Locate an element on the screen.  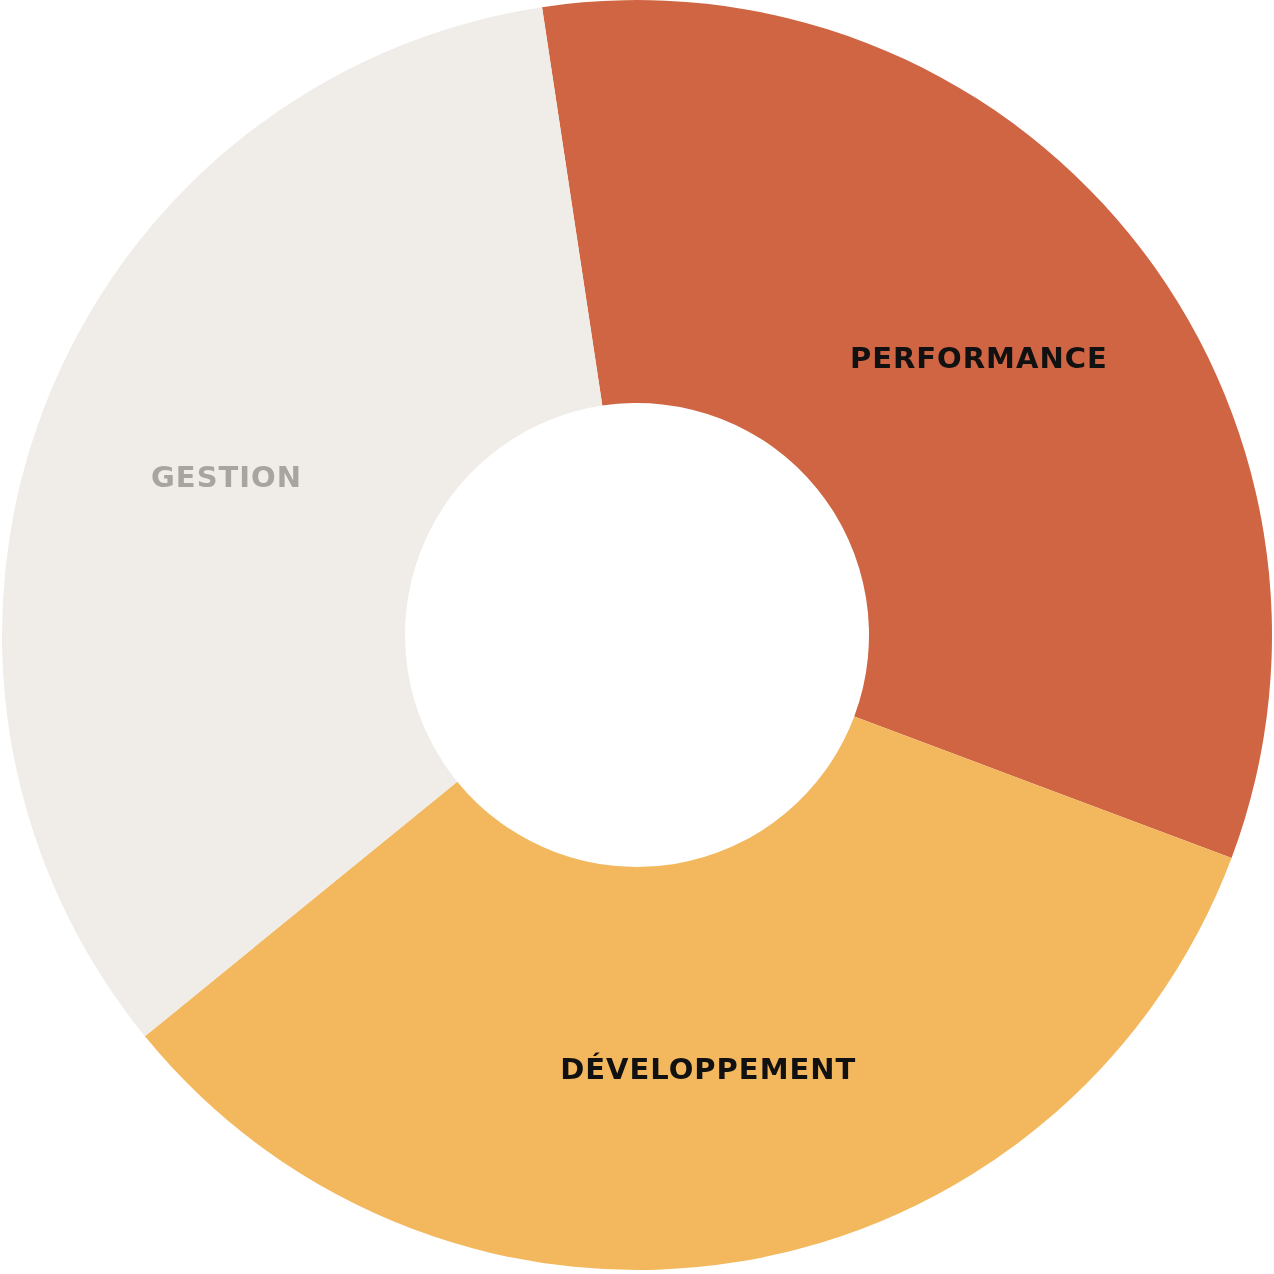
slice-label: DÉVELOPPEMENT is located at coordinates (708, 1069).